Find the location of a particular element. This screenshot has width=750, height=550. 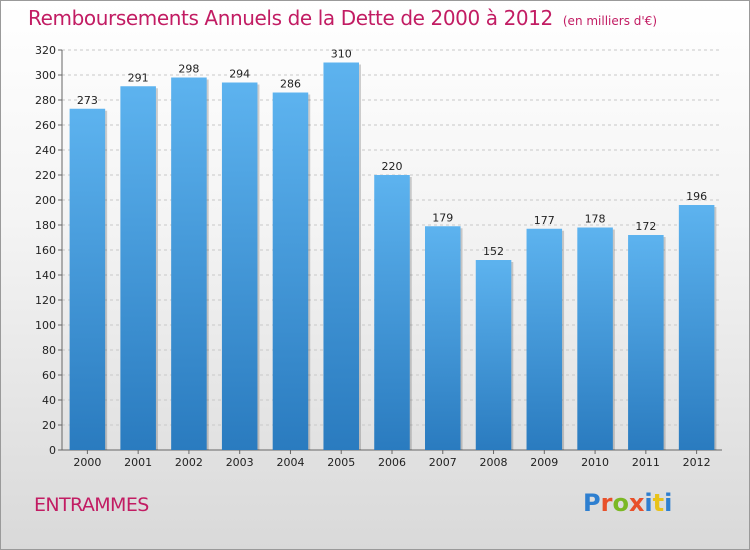

y-tick-label: 100 is located at coordinates (45, 325).